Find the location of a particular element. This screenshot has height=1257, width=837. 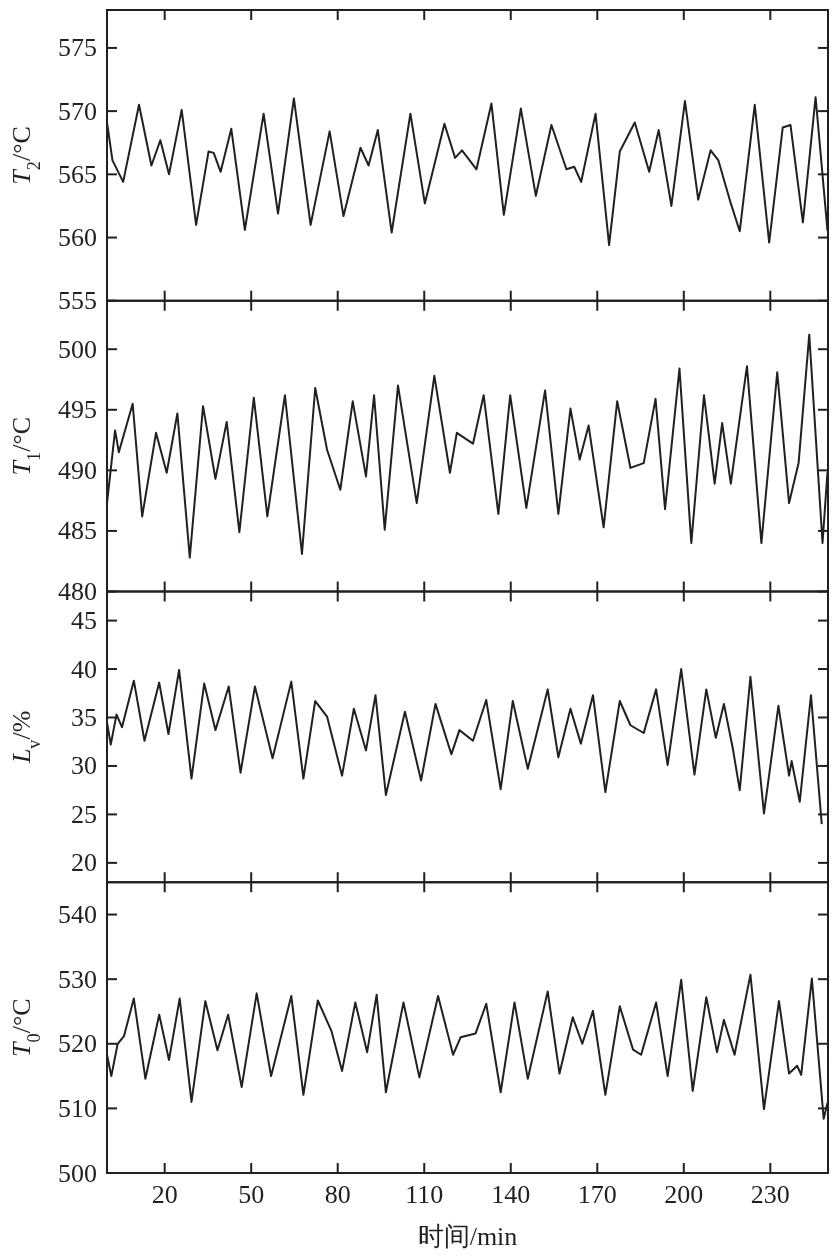

y-tick-label: 520 is located at coordinates (77, 1044).